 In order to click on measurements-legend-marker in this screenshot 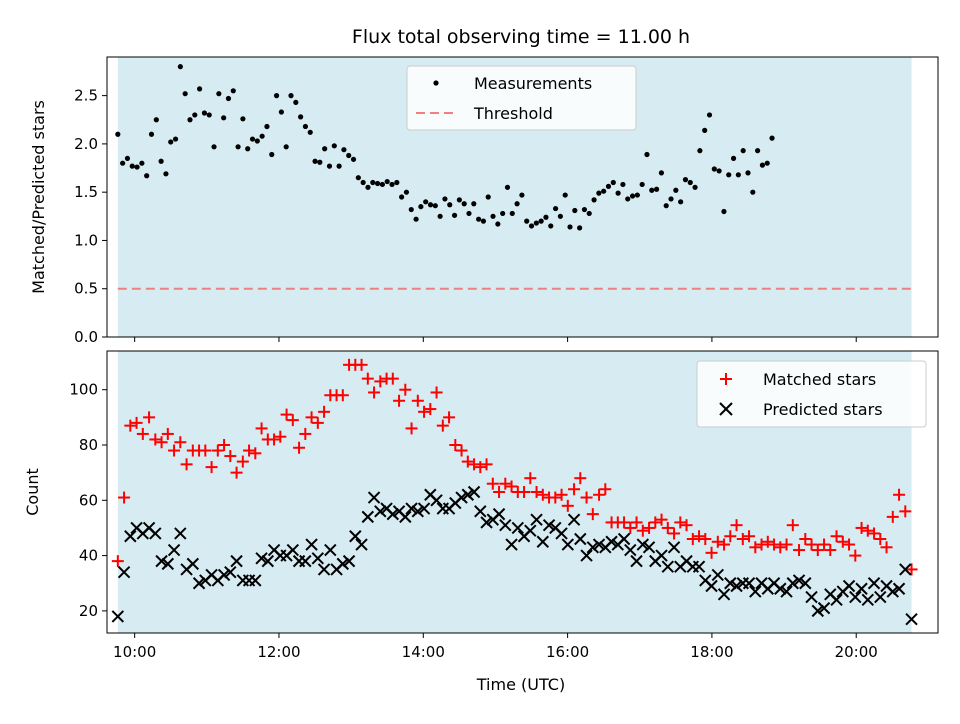, I will do `click(436, 83)`.